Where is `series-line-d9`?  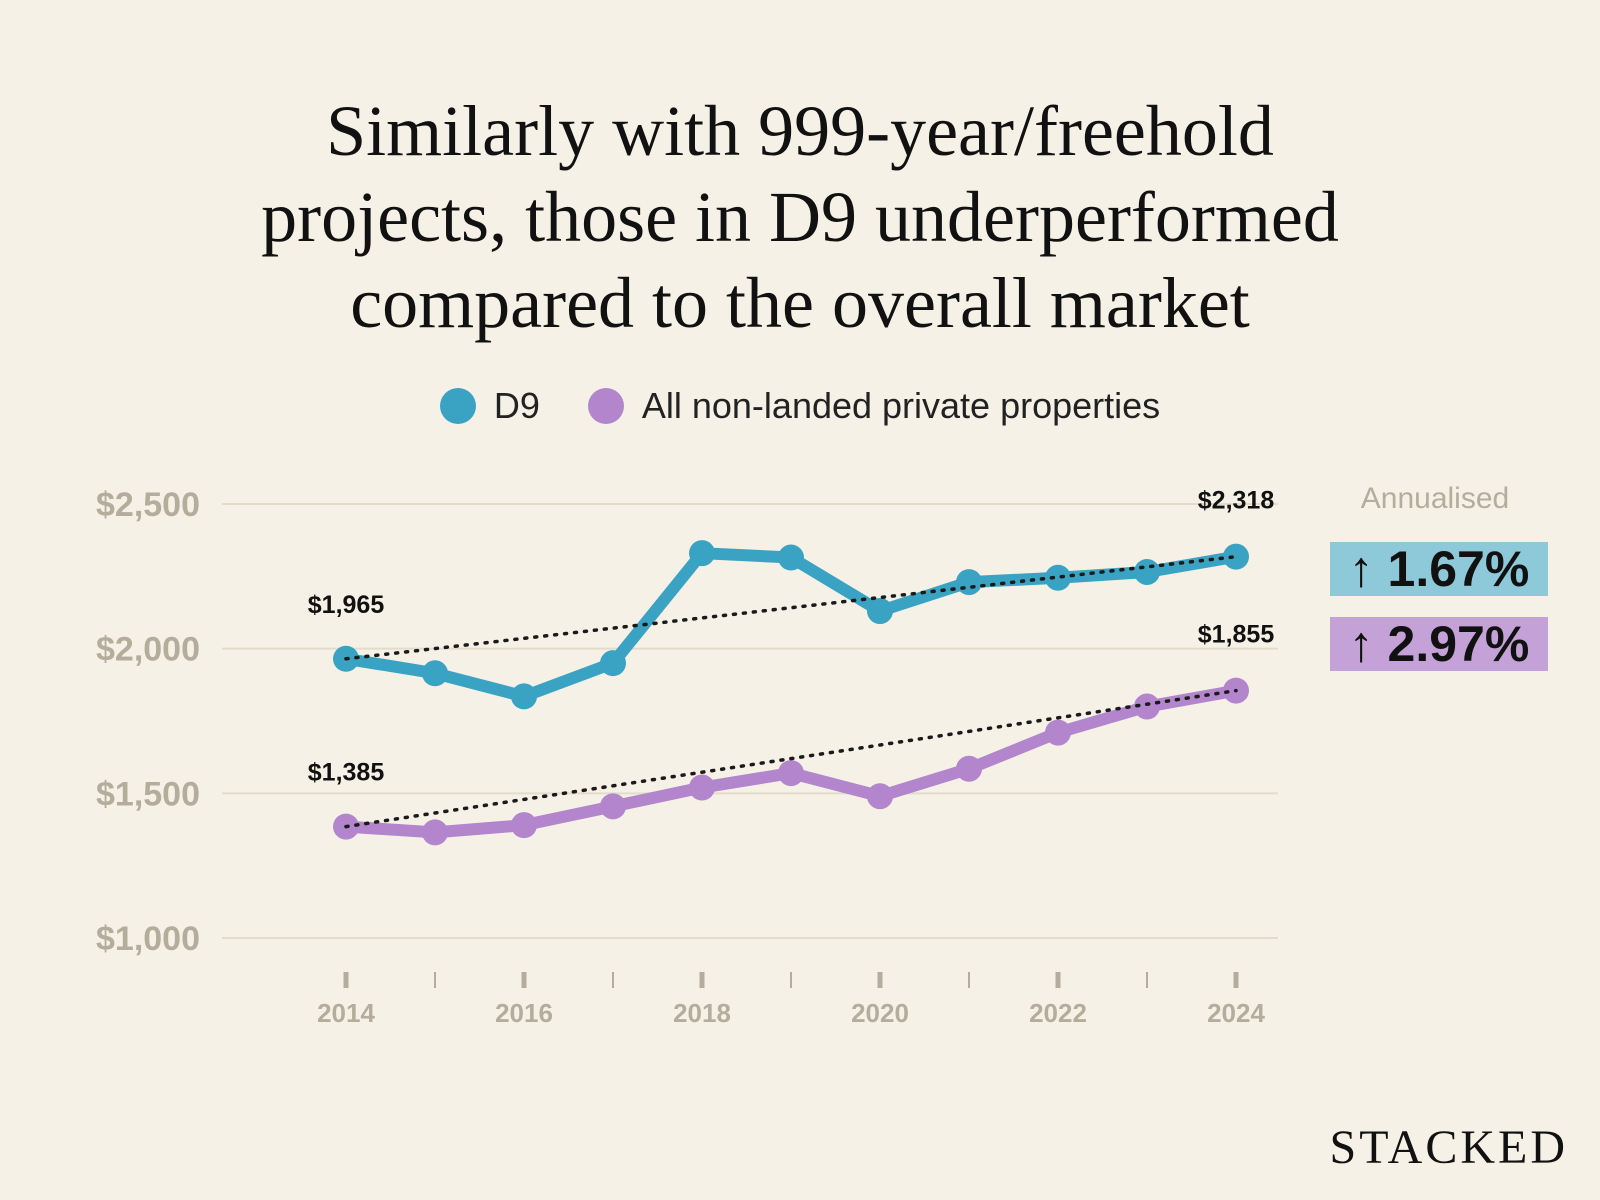
series-line-d9 is located at coordinates (791, 625).